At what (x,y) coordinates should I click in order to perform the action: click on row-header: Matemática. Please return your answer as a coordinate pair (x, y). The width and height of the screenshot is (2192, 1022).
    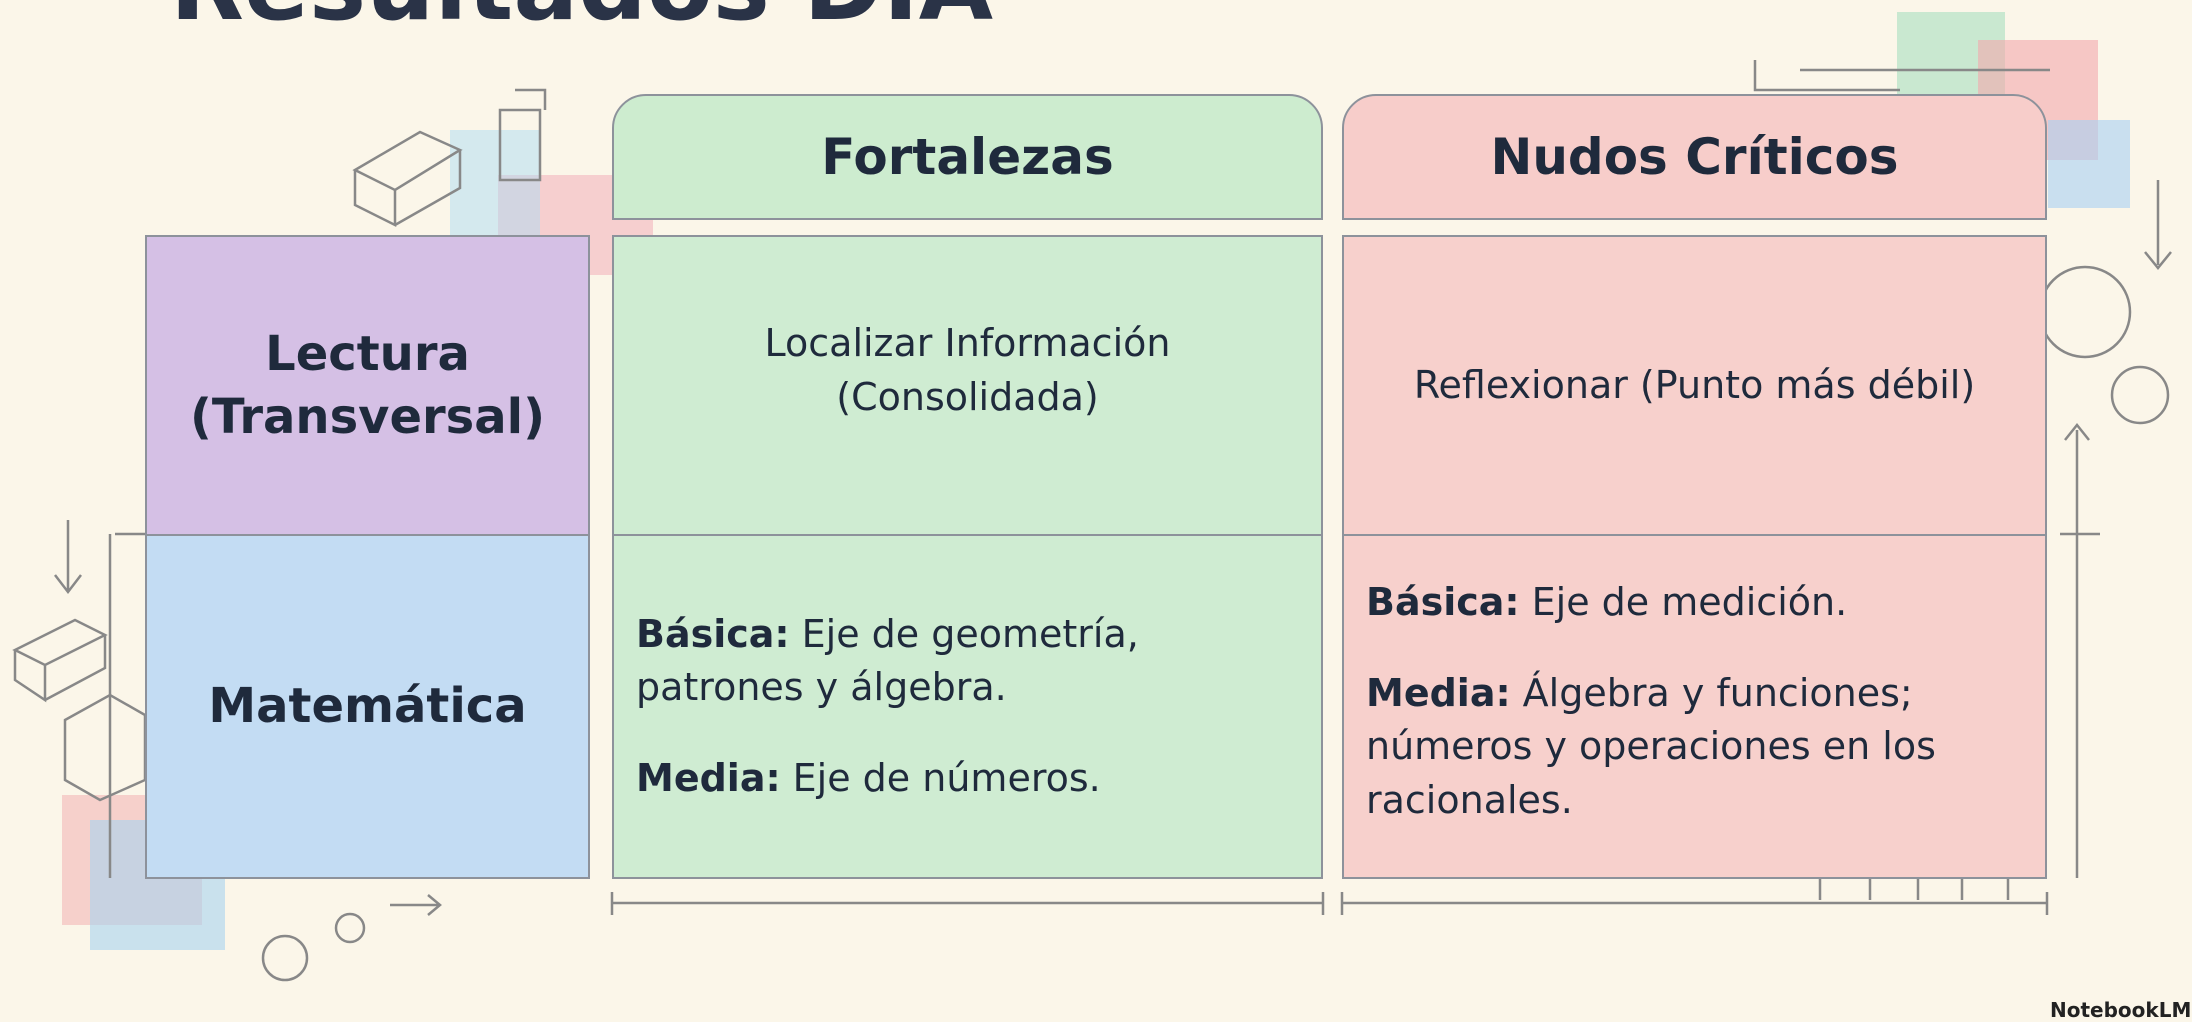
    Looking at the image, I should click on (367, 706).